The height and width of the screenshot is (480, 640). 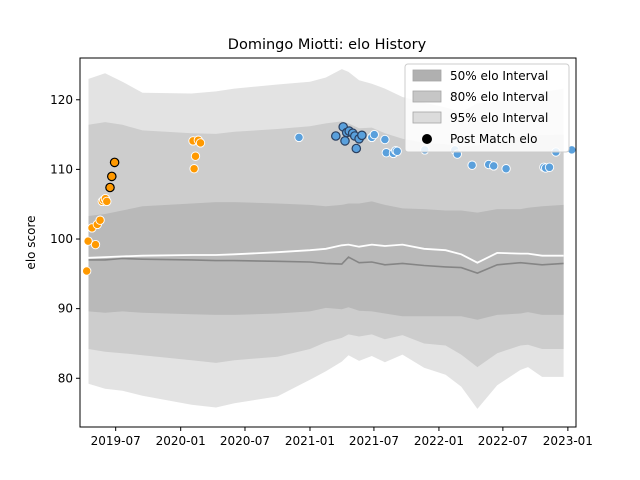 I want to click on x-tick-label: 2022-07, so click(x=503, y=441).